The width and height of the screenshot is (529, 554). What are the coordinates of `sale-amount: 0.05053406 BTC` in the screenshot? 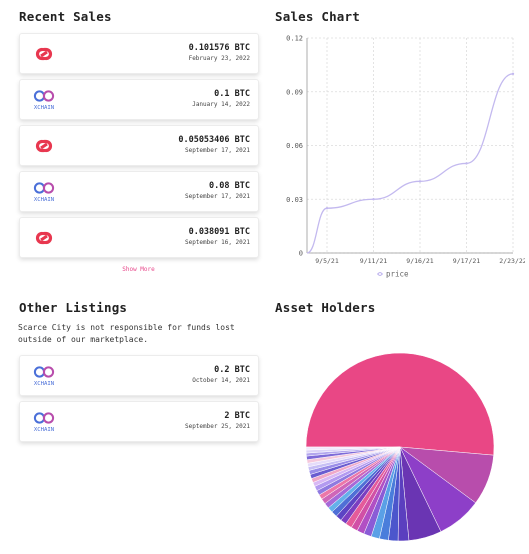 It's located at (214, 140).